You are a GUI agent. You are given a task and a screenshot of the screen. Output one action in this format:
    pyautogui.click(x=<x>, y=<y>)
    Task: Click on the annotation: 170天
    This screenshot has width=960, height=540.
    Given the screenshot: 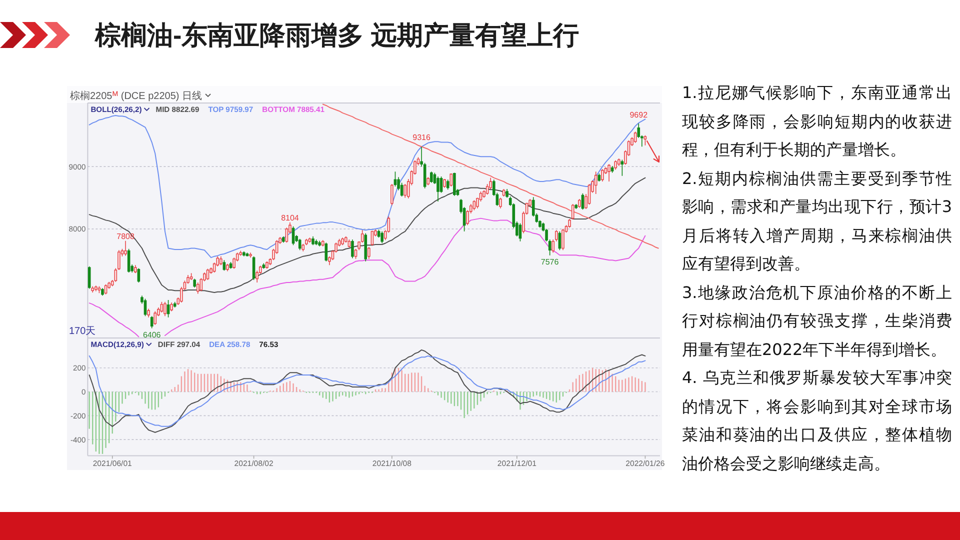 What is the action you would take?
    pyautogui.click(x=82, y=331)
    